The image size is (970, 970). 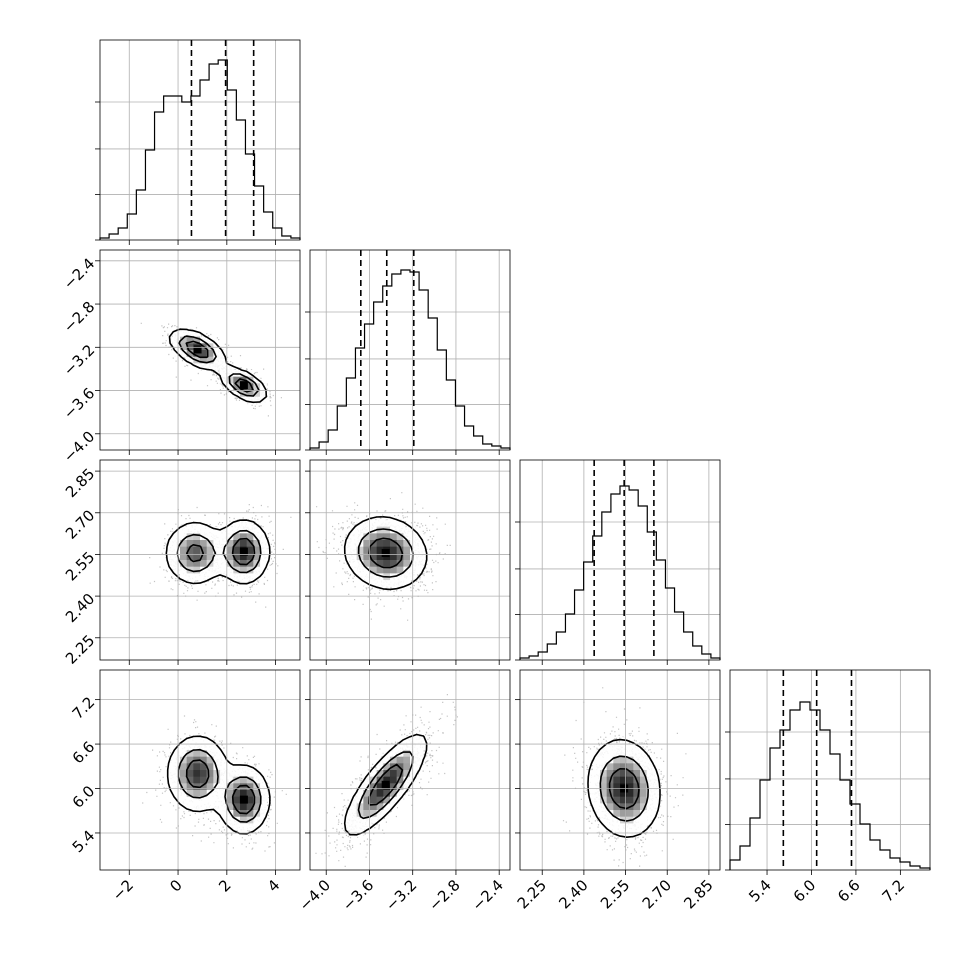 I want to click on density-layer, so click(x=624, y=777).